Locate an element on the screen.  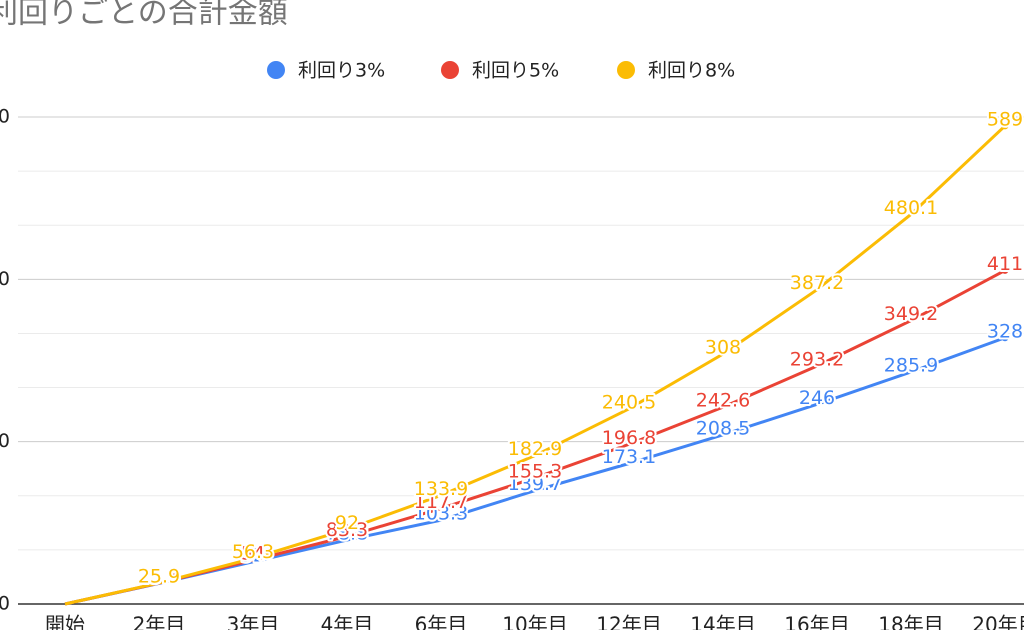
data-label: 285.9 is located at coordinates (911, 365).